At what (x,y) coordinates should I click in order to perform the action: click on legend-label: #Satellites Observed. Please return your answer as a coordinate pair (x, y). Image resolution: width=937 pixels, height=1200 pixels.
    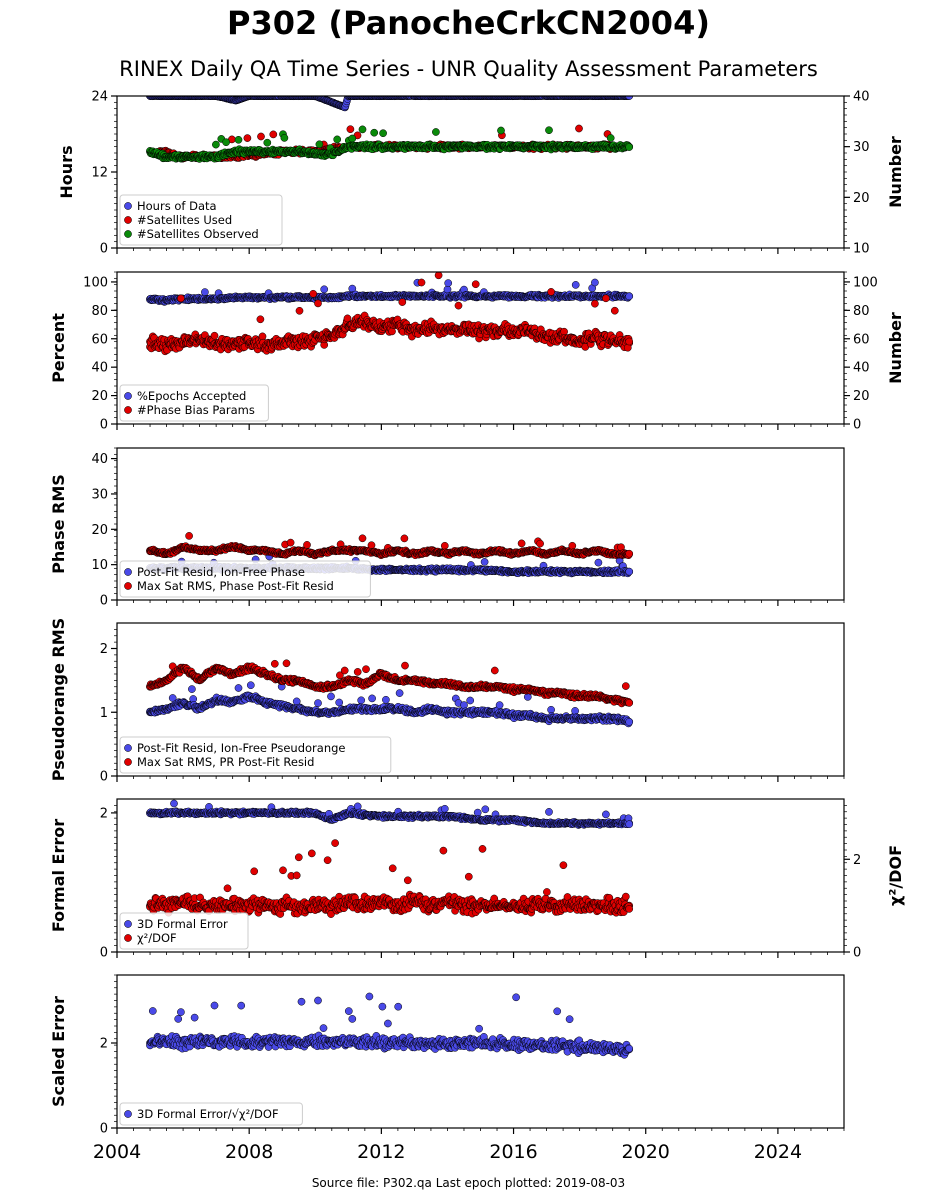
    Looking at the image, I should click on (198, 234).